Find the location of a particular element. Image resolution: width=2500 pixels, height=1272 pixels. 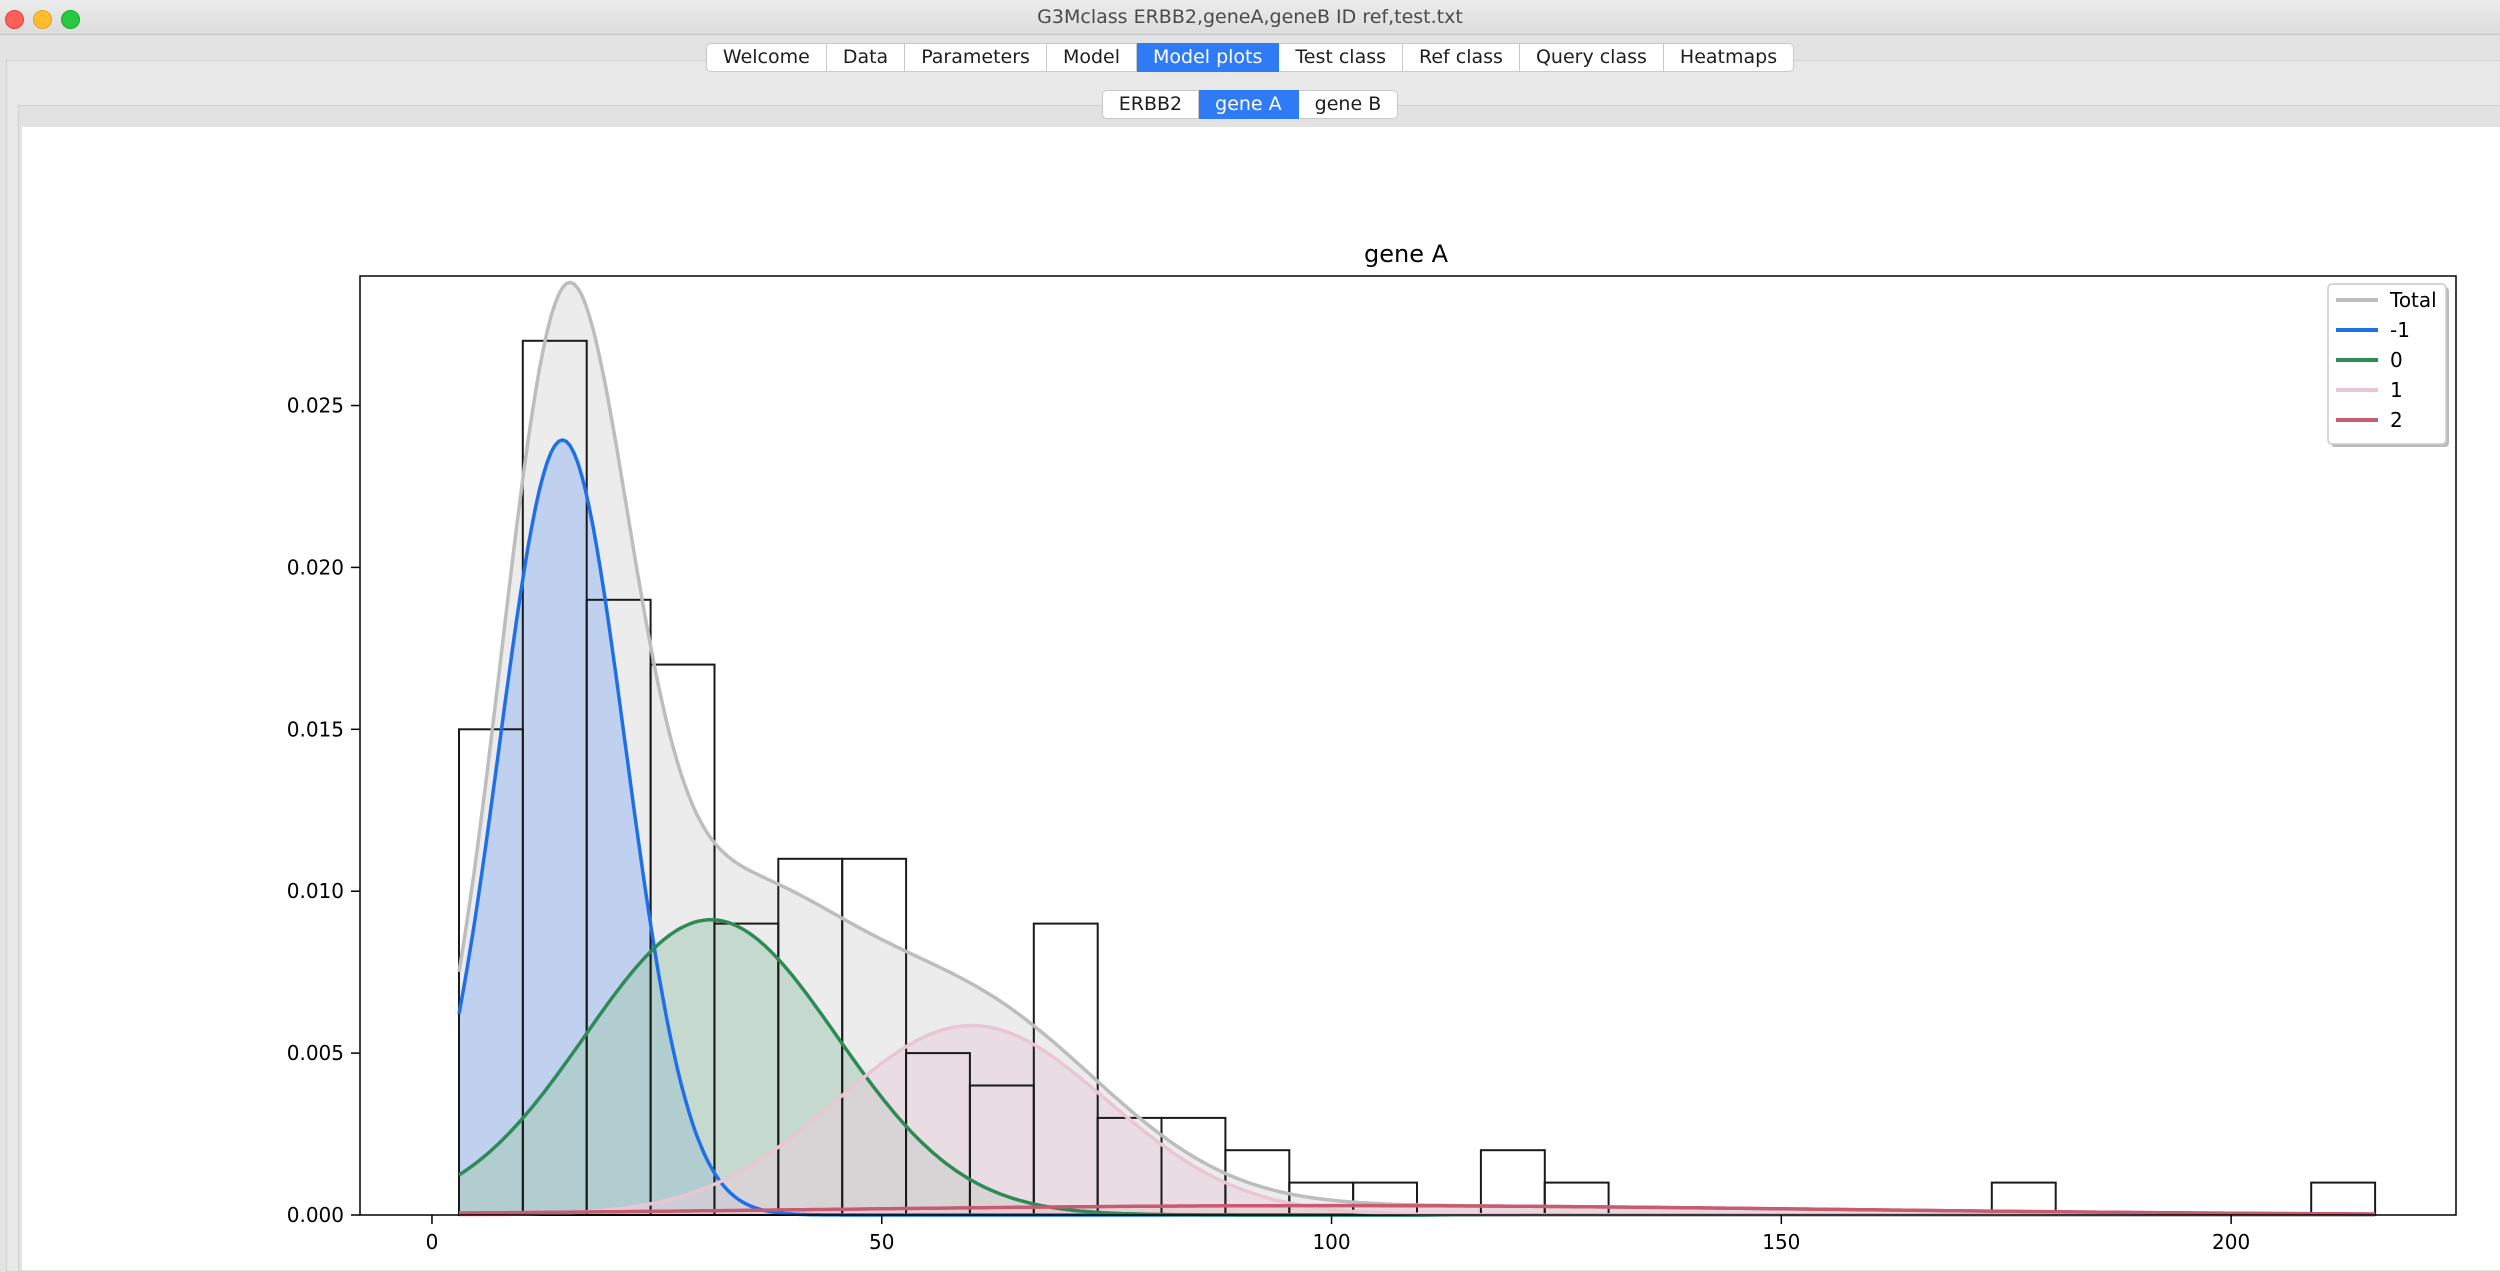

legend-box is located at coordinates (2387, 364).